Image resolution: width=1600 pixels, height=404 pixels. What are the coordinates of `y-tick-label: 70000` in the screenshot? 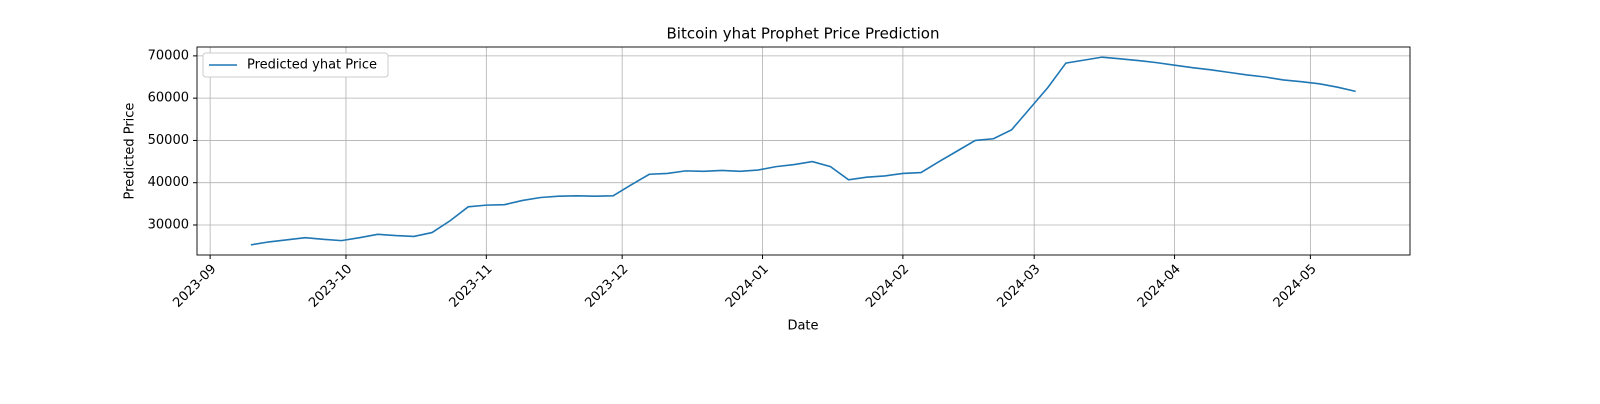 It's located at (168, 55).